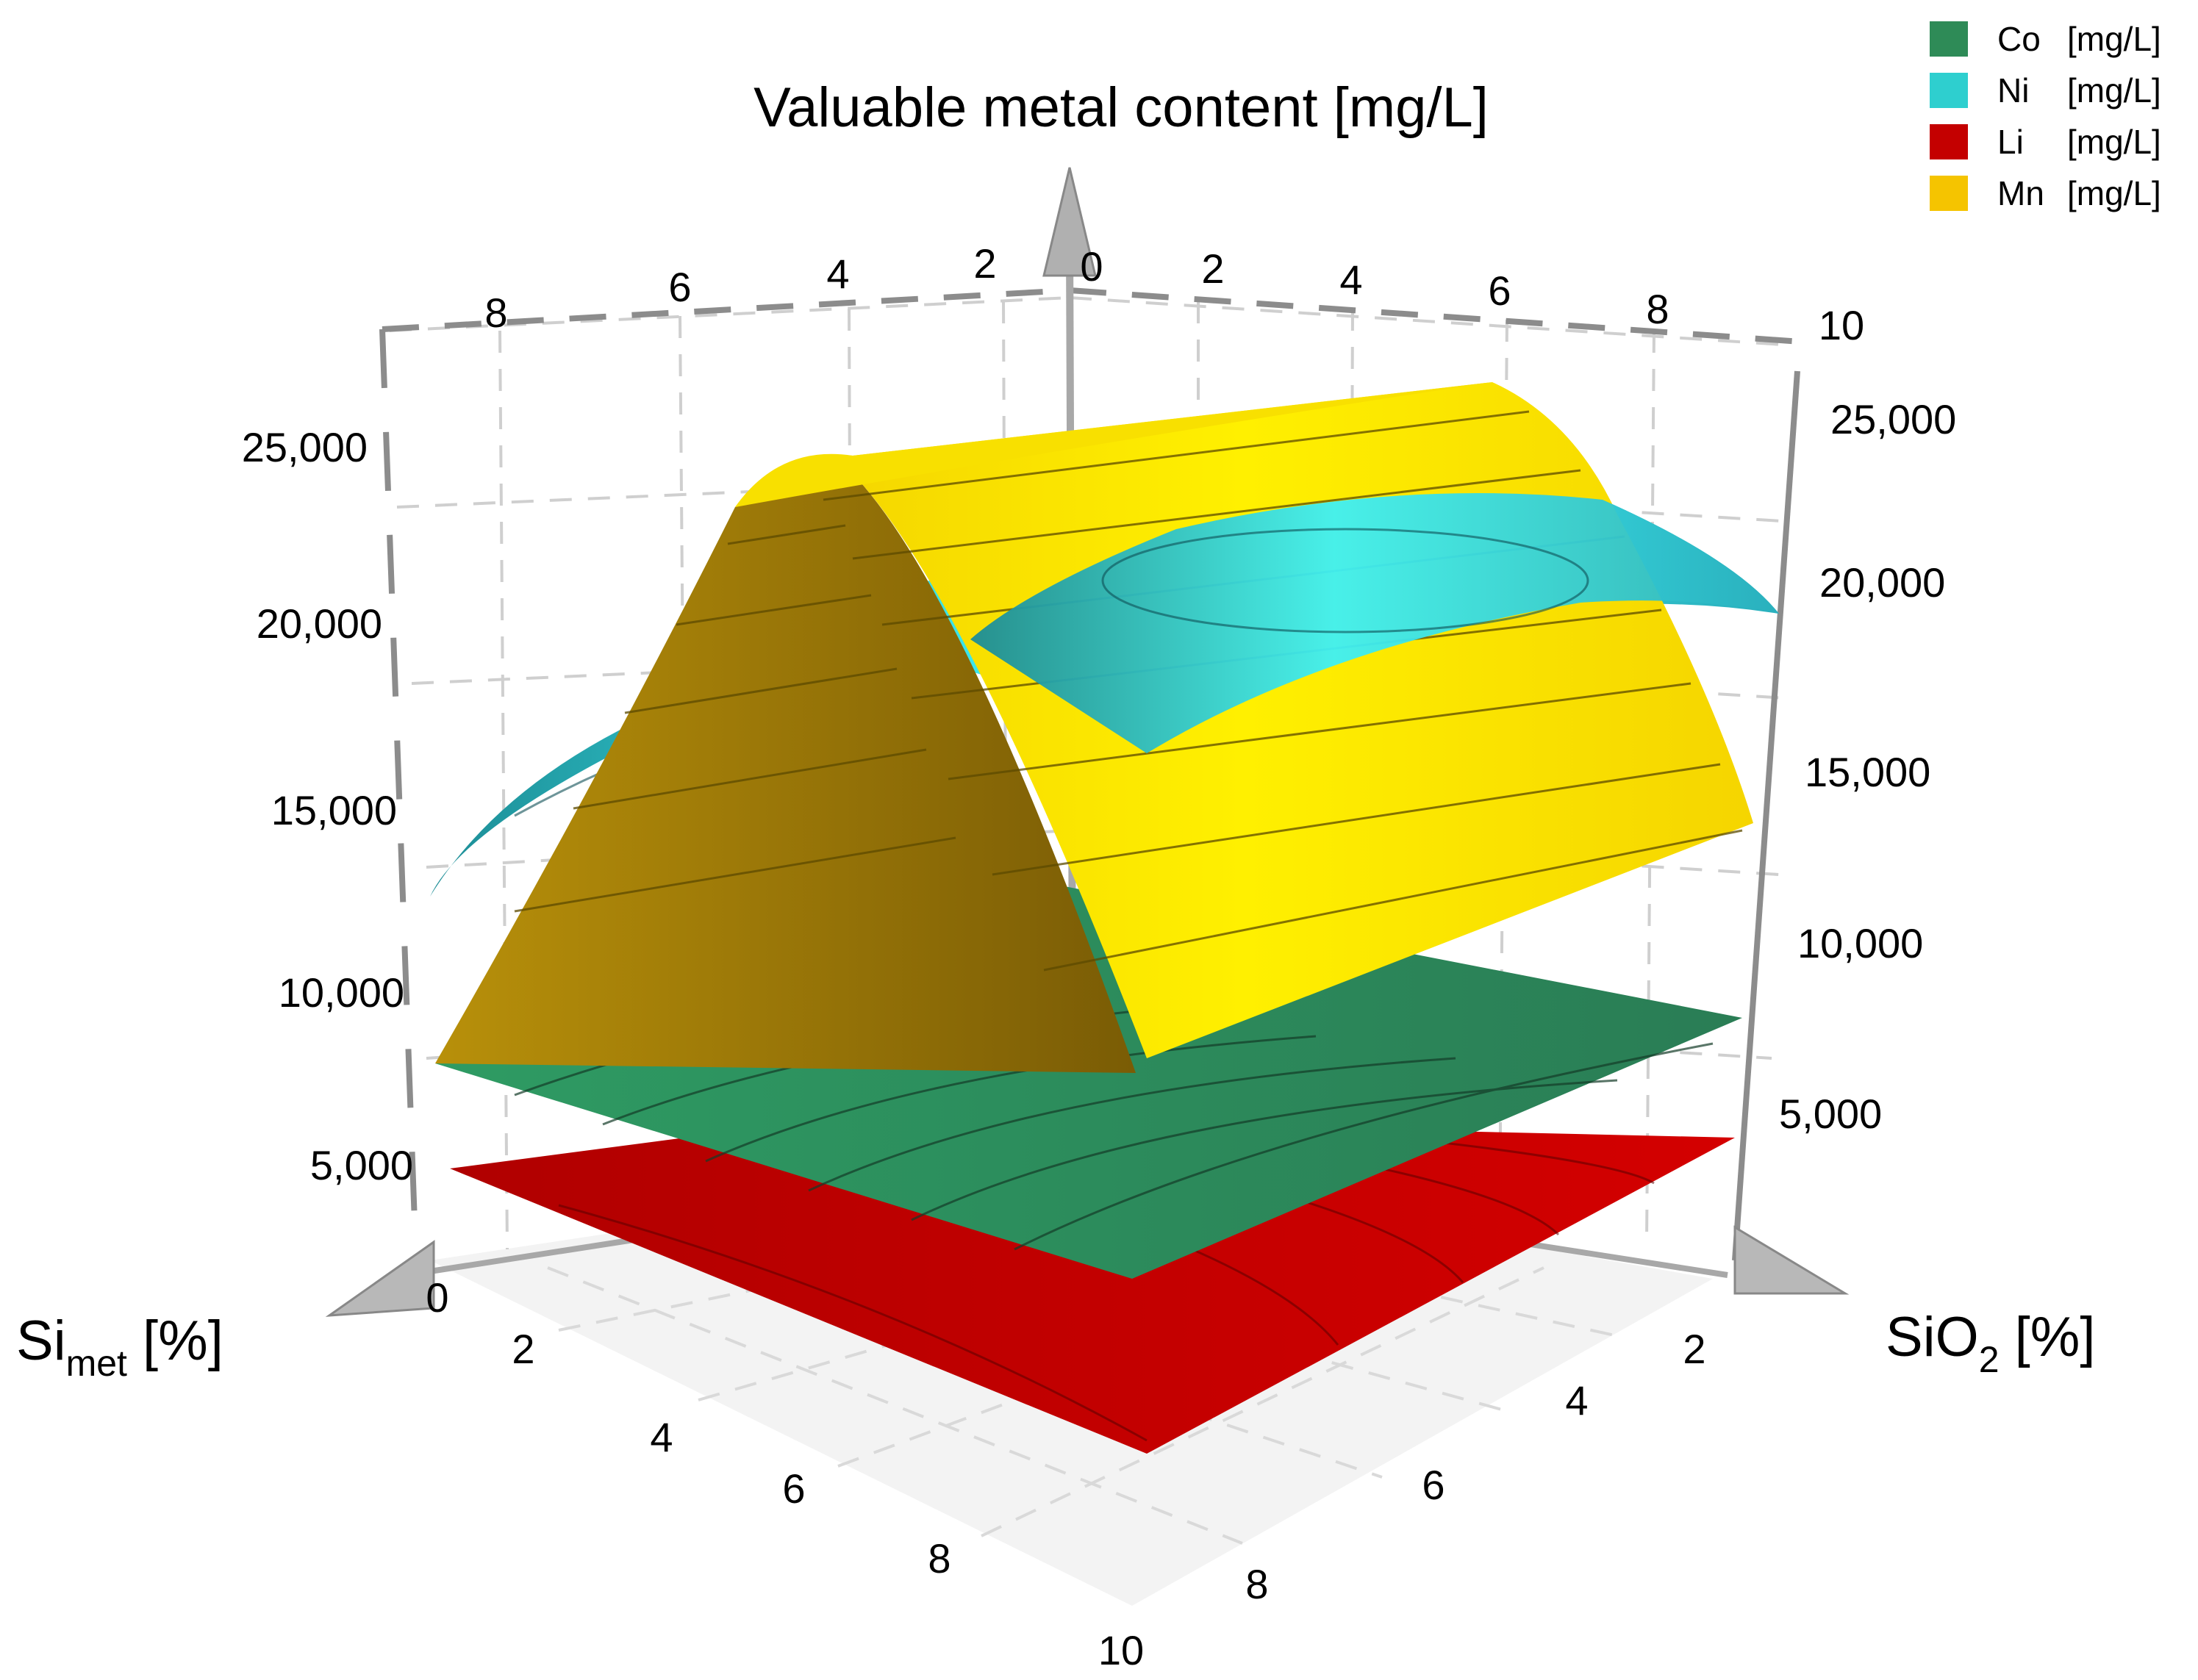 The image size is (2198, 1680). What do you see at coordinates (319, 623) in the screenshot?
I see `z-tick-left: 20,000` at bounding box center [319, 623].